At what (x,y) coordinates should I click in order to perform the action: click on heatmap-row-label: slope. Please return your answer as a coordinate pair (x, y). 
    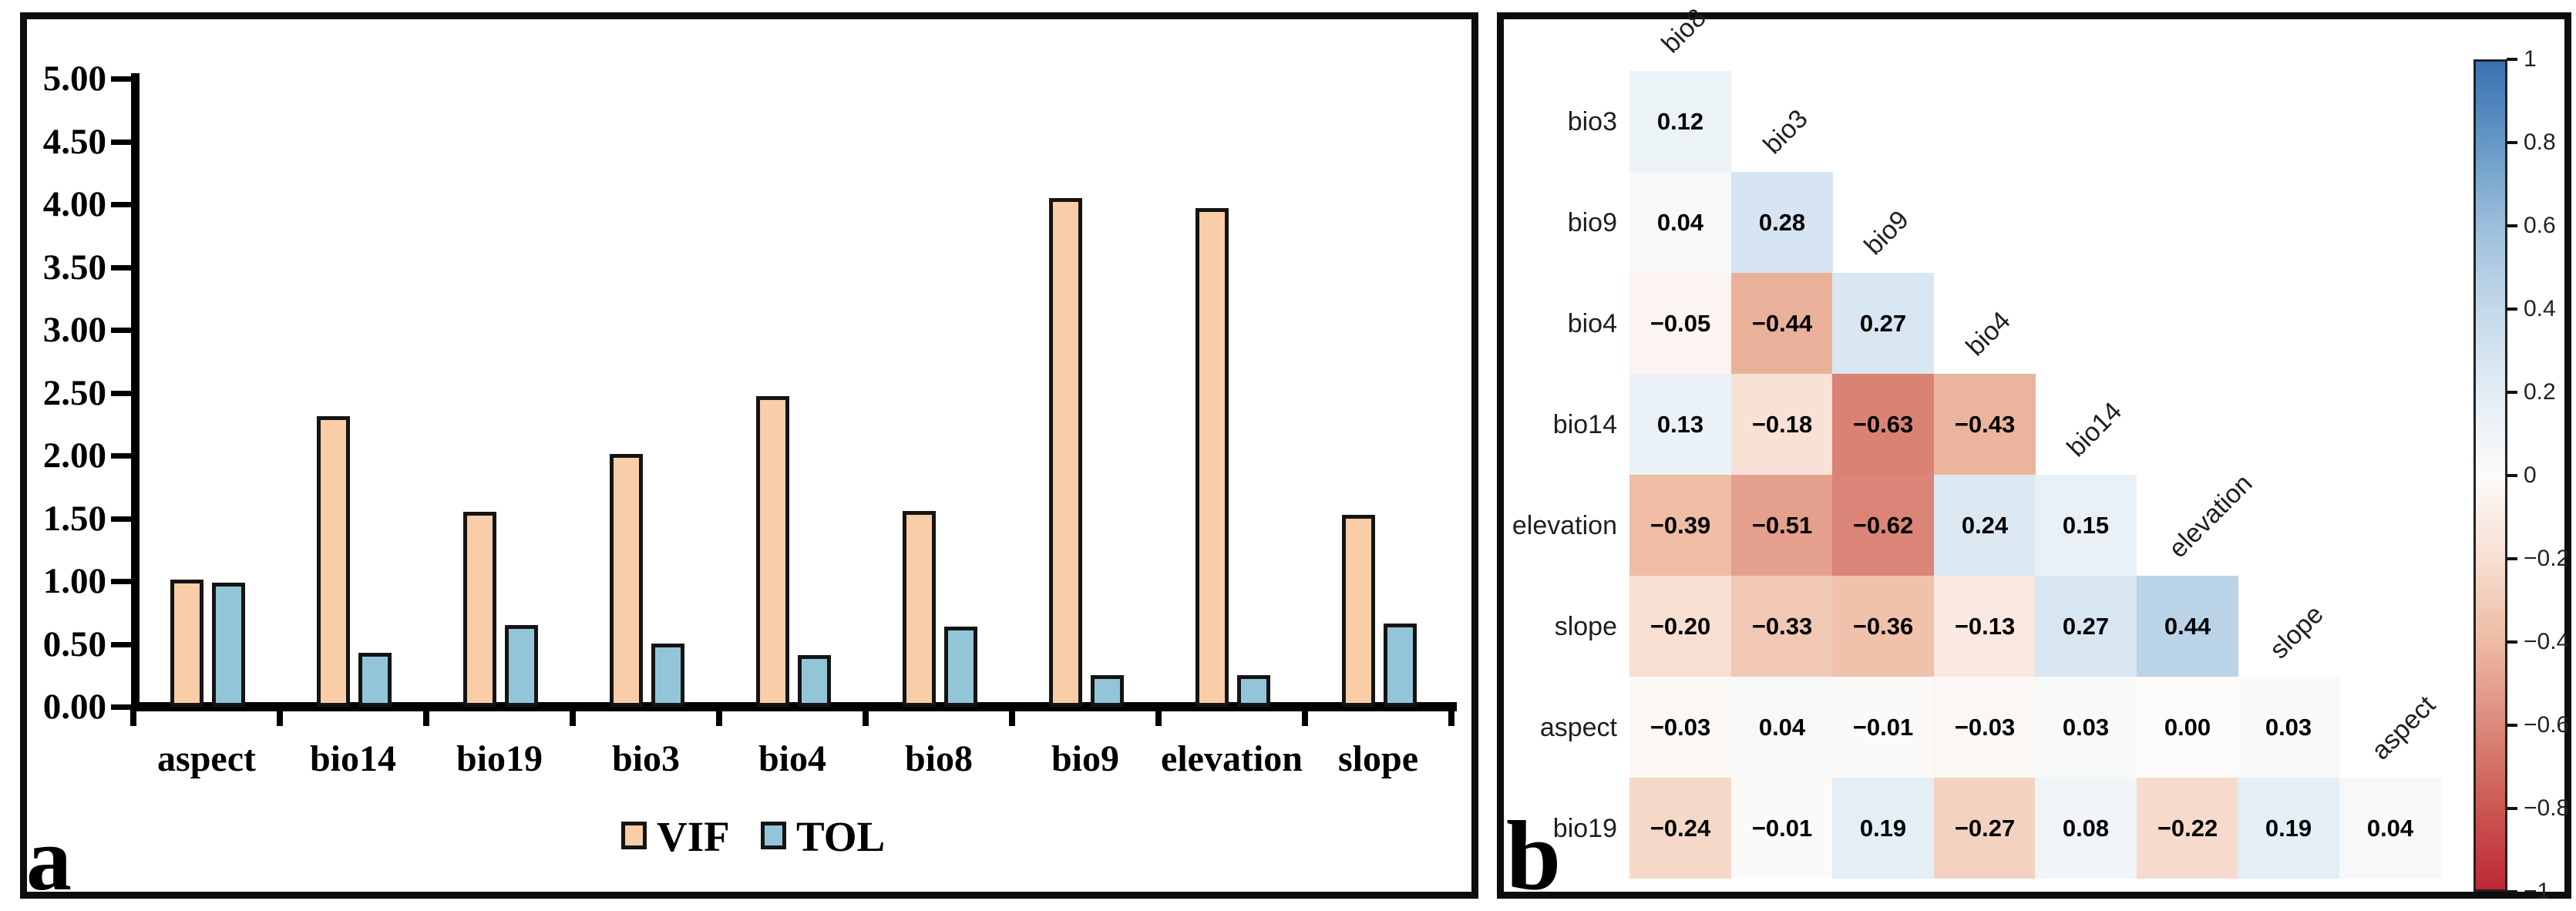
    Looking at the image, I should click on (1585, 626).